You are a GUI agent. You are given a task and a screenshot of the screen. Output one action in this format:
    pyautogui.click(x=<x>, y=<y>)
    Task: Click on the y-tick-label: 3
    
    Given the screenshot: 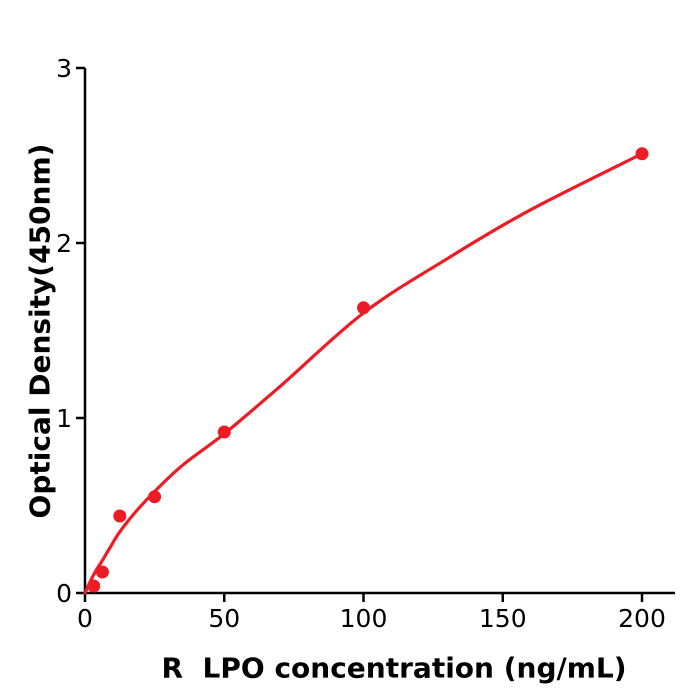 What is the action you would take?
    pyautogui.click(x=64, y=68)
    